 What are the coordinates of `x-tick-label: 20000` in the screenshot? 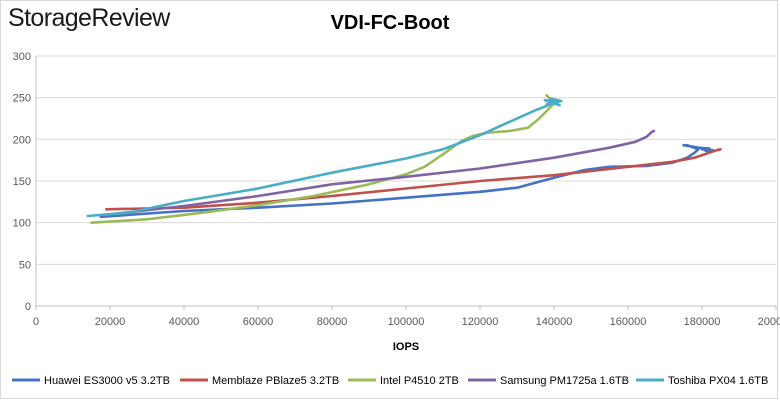 It's located at (110, 322).